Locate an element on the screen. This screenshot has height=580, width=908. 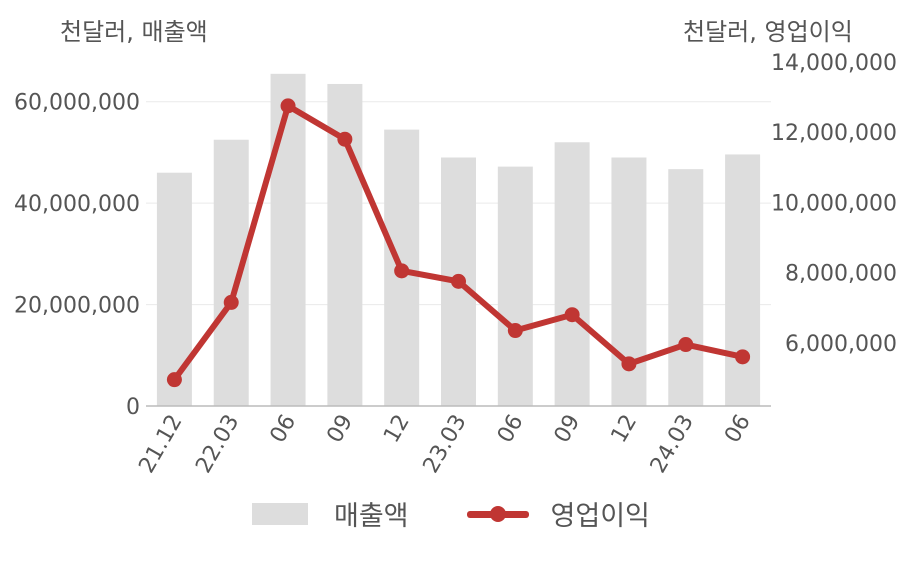
y-left-tick-label: 40,000,000 is located at coordinates (77, 204).